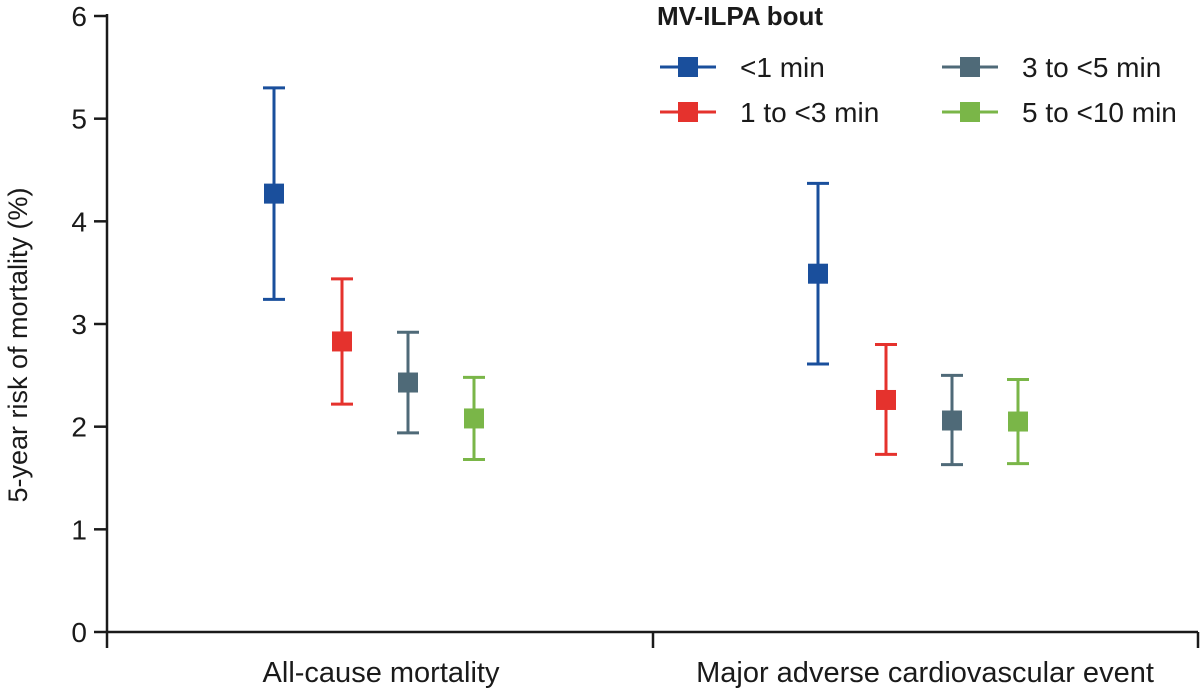 The image size is (1200, 693). What do you see at coordinates (925, 673) in the screenshot?
I see `x-category-label: Major adverse cardiovascular event` at bounding box center [925, 673].